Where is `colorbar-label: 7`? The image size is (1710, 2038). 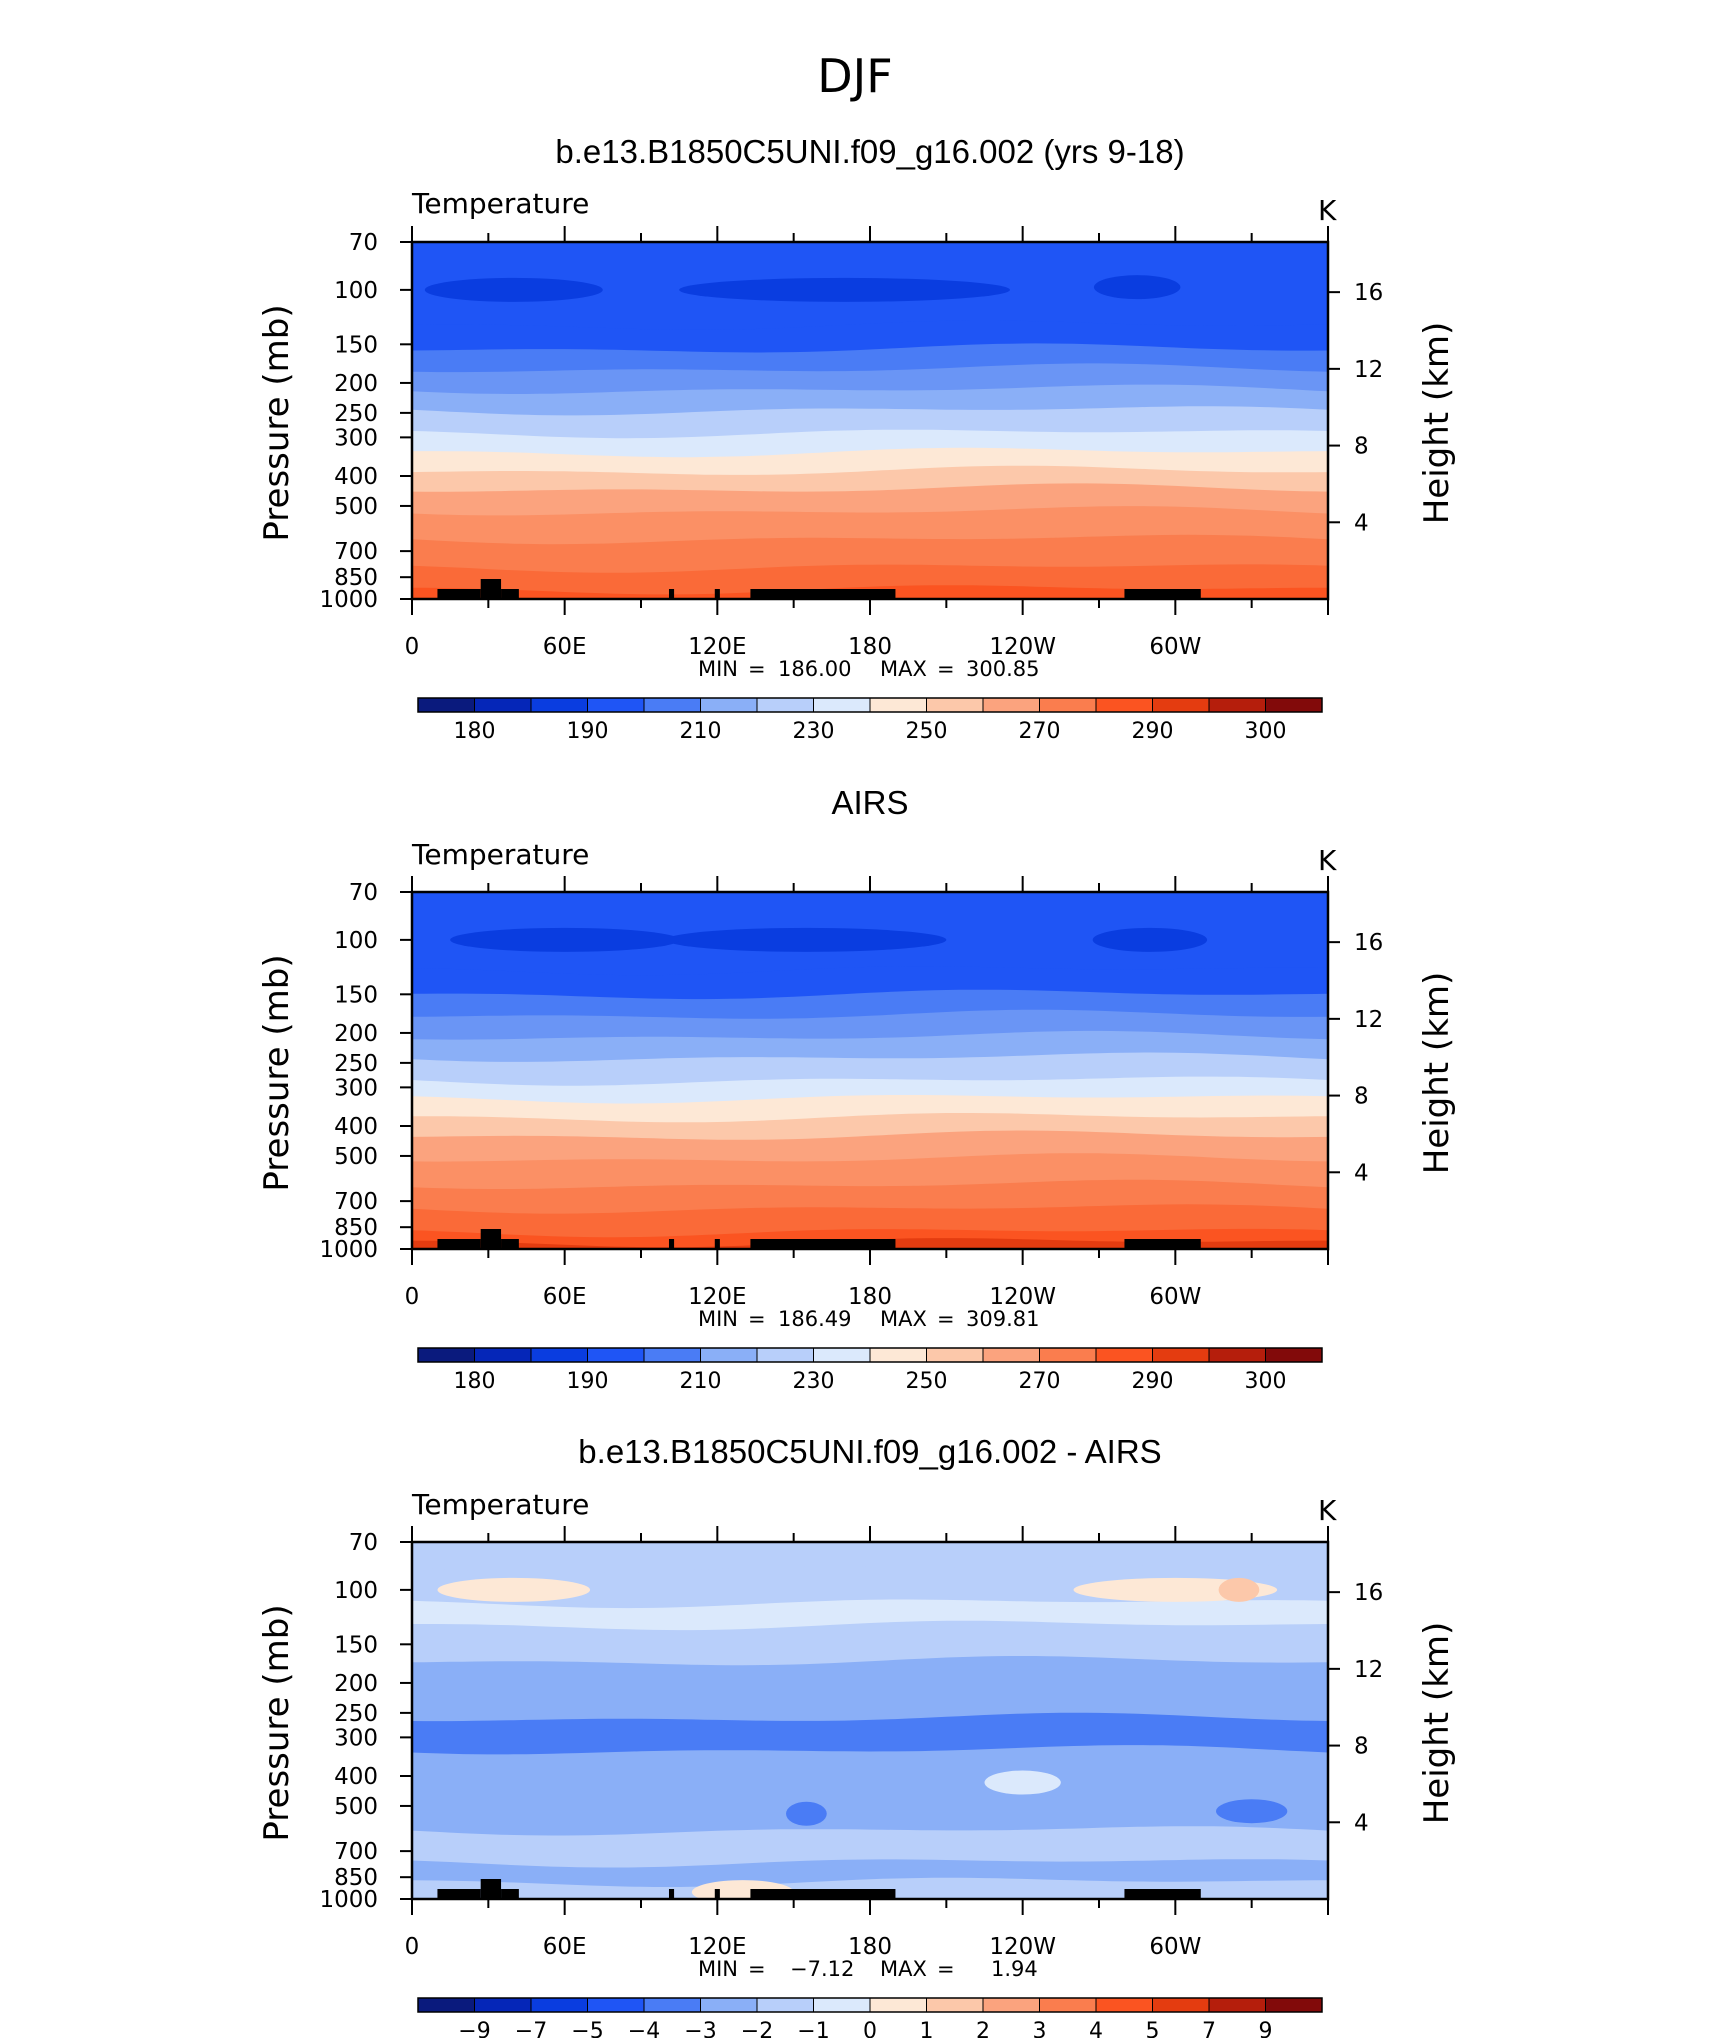 colorbar-label: 7 is located at coordinates (1209, 2028).